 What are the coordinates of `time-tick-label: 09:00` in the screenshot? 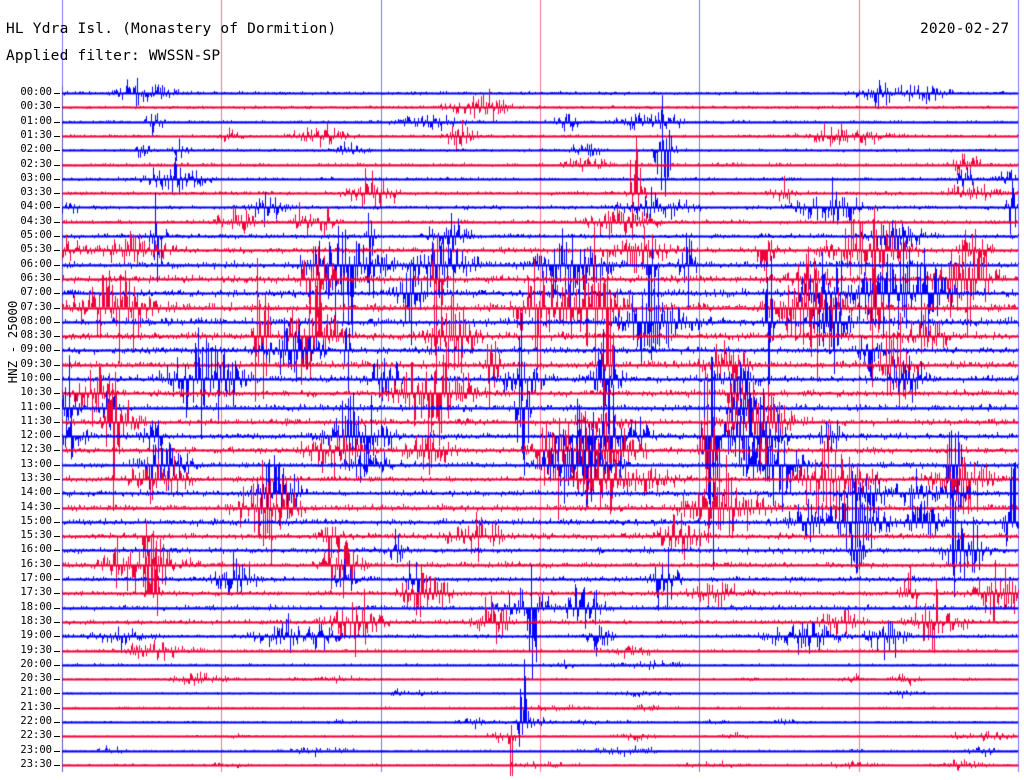 It's located at (36, 349).